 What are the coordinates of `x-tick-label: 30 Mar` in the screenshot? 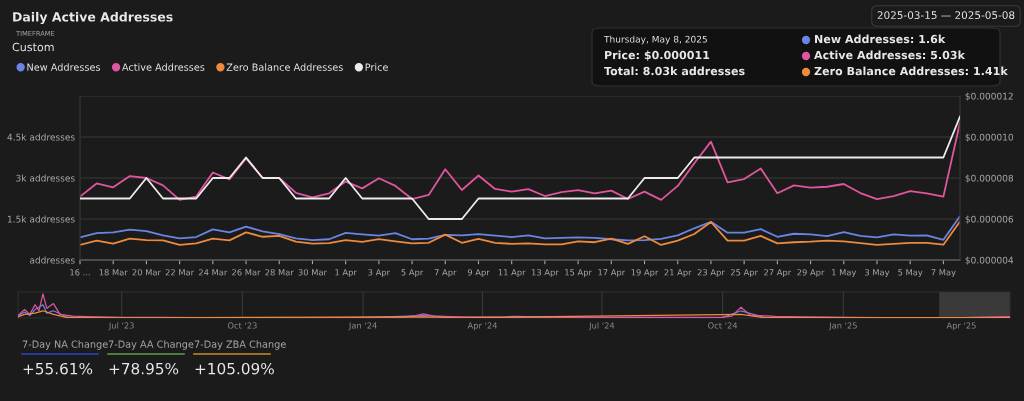 It's located at (312, 272).